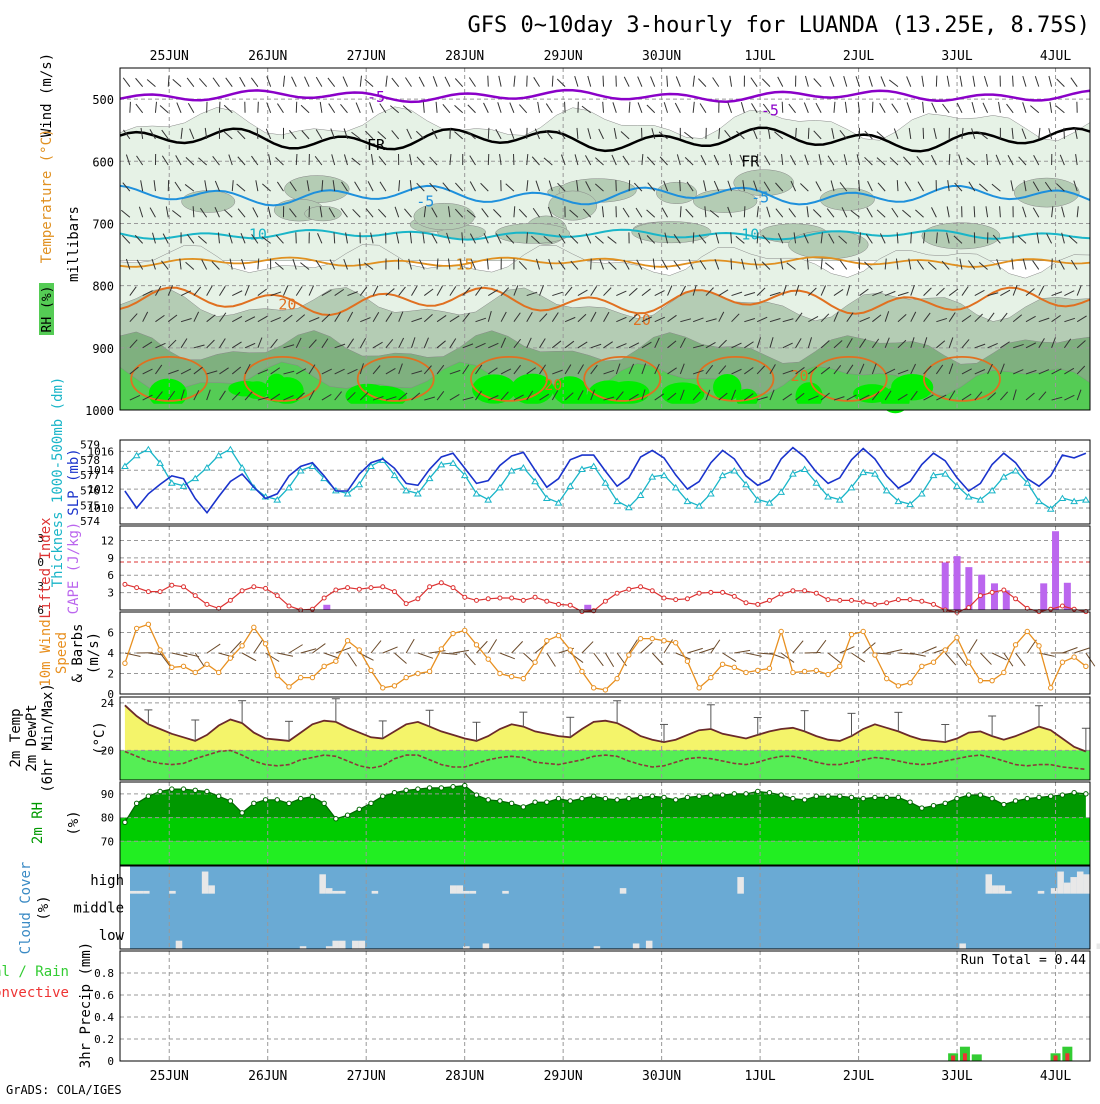  I want to click on cloud-row-high: high, so click(107, 881).